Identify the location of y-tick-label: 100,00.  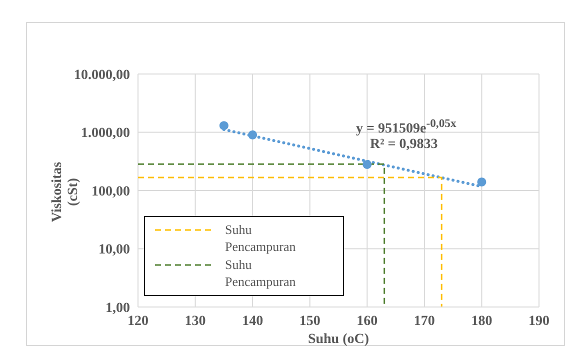
(111, 192).